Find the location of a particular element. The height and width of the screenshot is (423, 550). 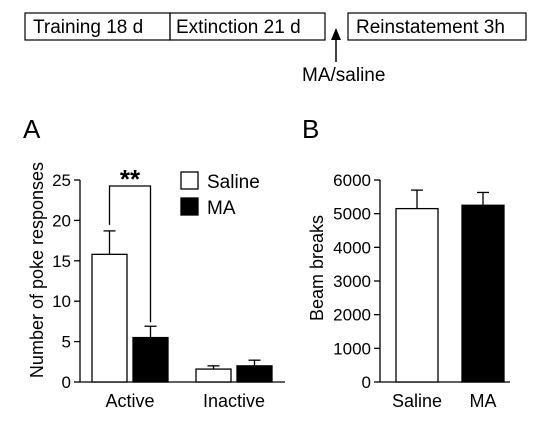

panel-a-bars: Active Inactive is located at coordinates (182, 320).